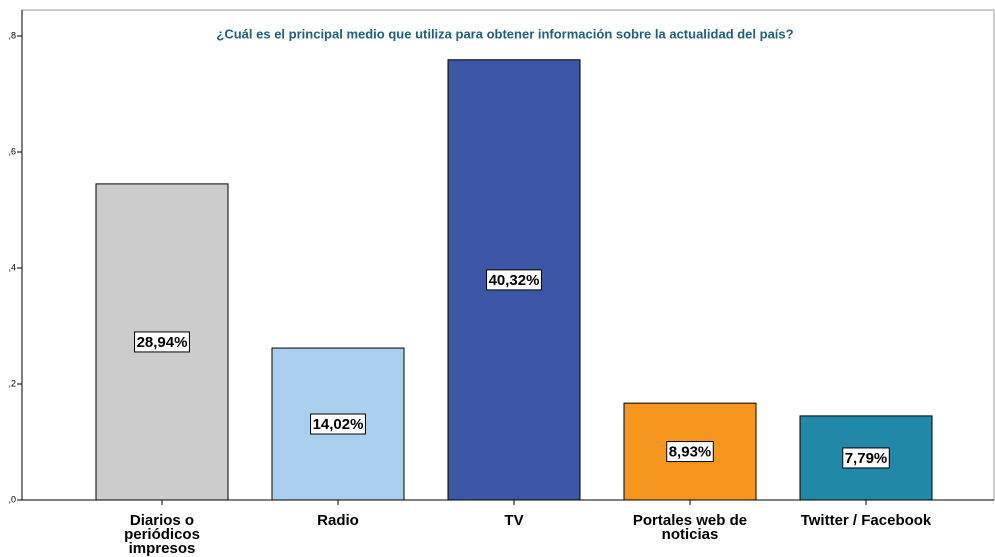 The height and width of the screenshot is (557, 995). What do you see at coordinates (690, 527) in the screenshot?
I see `x-tick-label: Portales web de noticias` at bounding box center [690, 527].